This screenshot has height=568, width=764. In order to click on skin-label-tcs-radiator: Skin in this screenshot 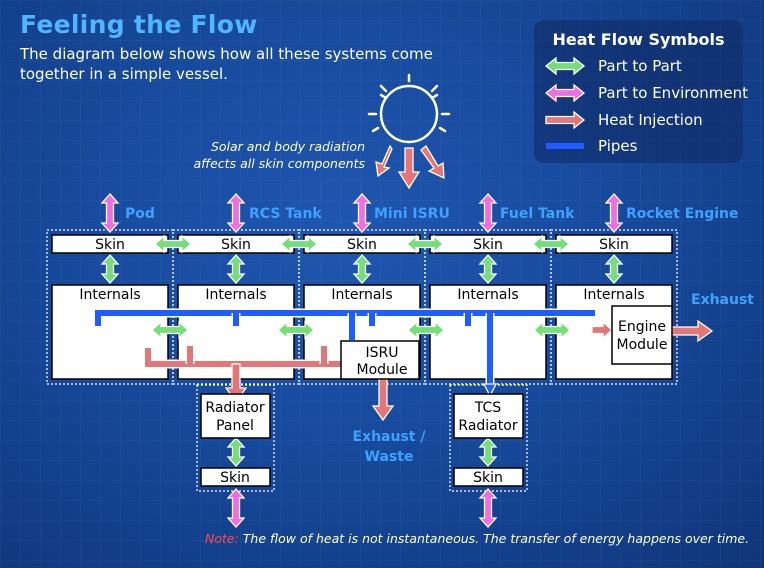, I will do `click(488, 478)`.